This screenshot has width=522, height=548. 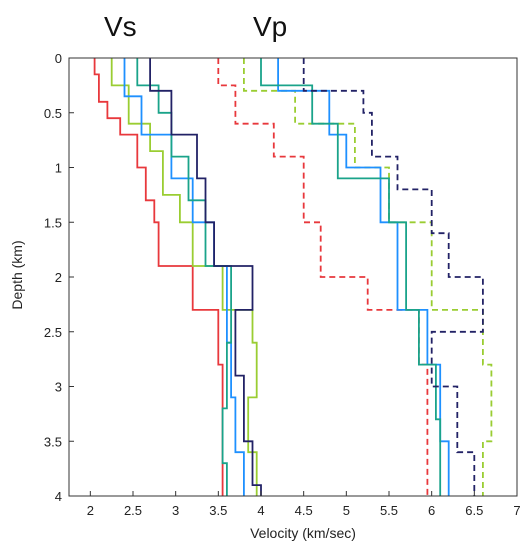 What do you see at coordinates (133, 510) in the screenshot?
I see `x-tick-label: 2.5` at bounding box center [133, 510].